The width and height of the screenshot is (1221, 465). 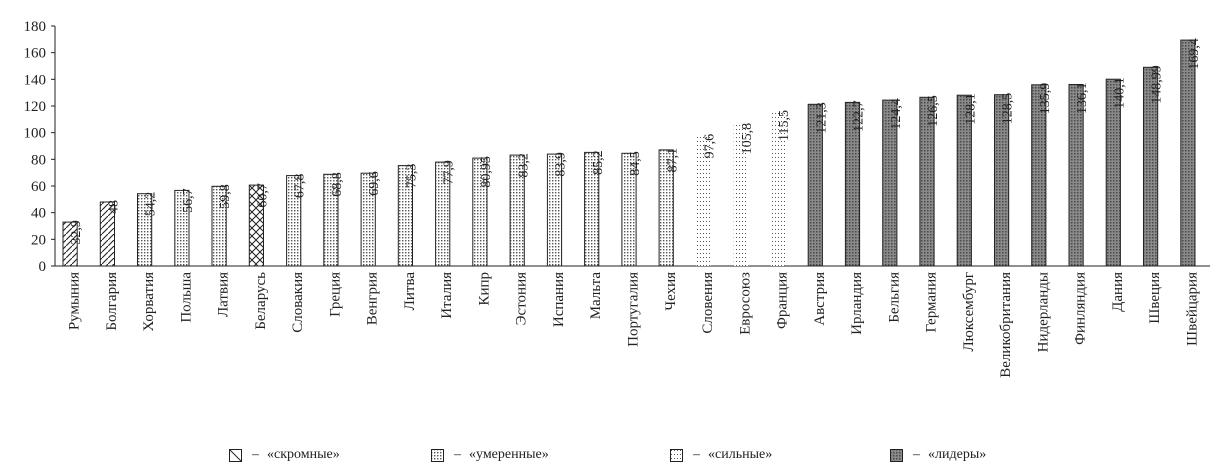 What do you see at coordinates (298, 302) in the screenshot?
I see `x-tick-label-Словакия: Словакия` at bounding box center [298, 302].